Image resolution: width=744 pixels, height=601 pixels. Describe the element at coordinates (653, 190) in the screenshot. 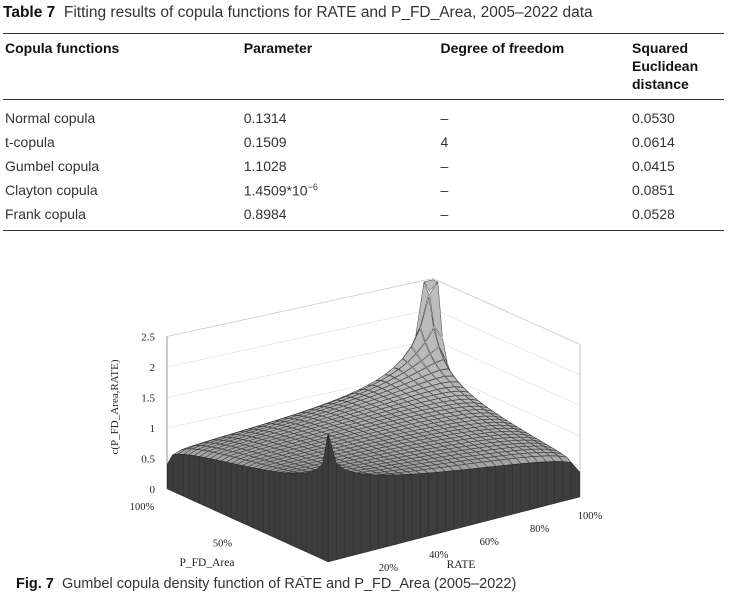

I see `row-sed: 0.0851` at that location.